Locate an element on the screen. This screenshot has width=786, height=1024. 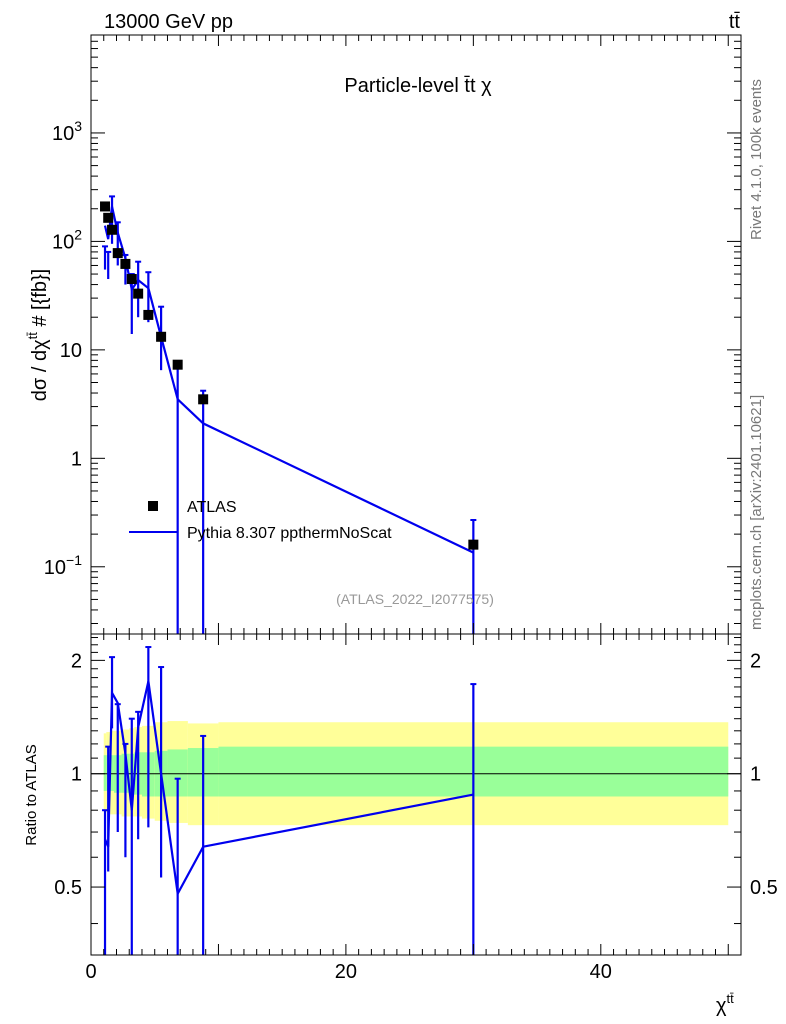
ratio-y-tick-label: 2 is located at coordinates (76, 661).